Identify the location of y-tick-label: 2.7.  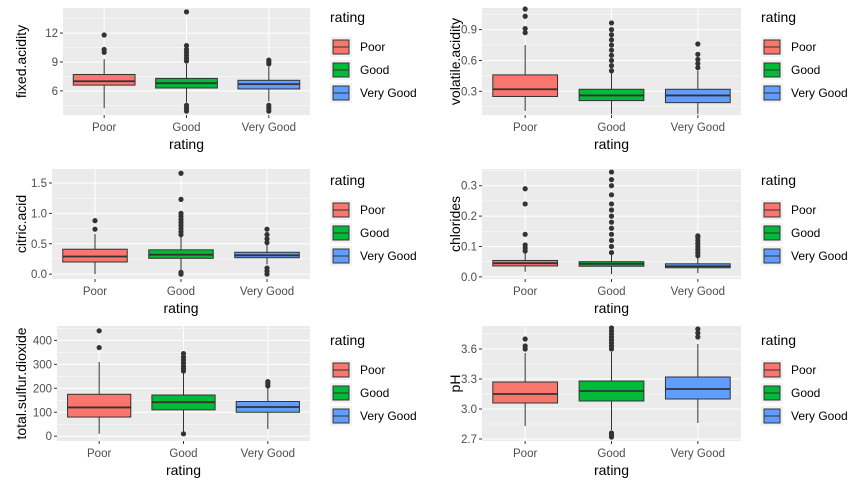
(469, 440).